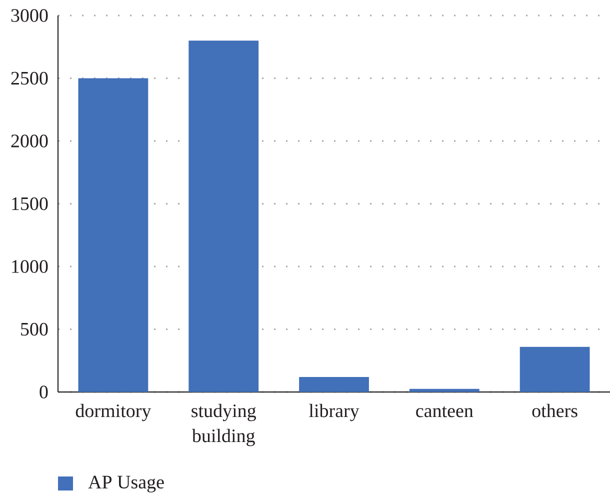  I want to click on y-tick-label: 1500, so click(30, 203).